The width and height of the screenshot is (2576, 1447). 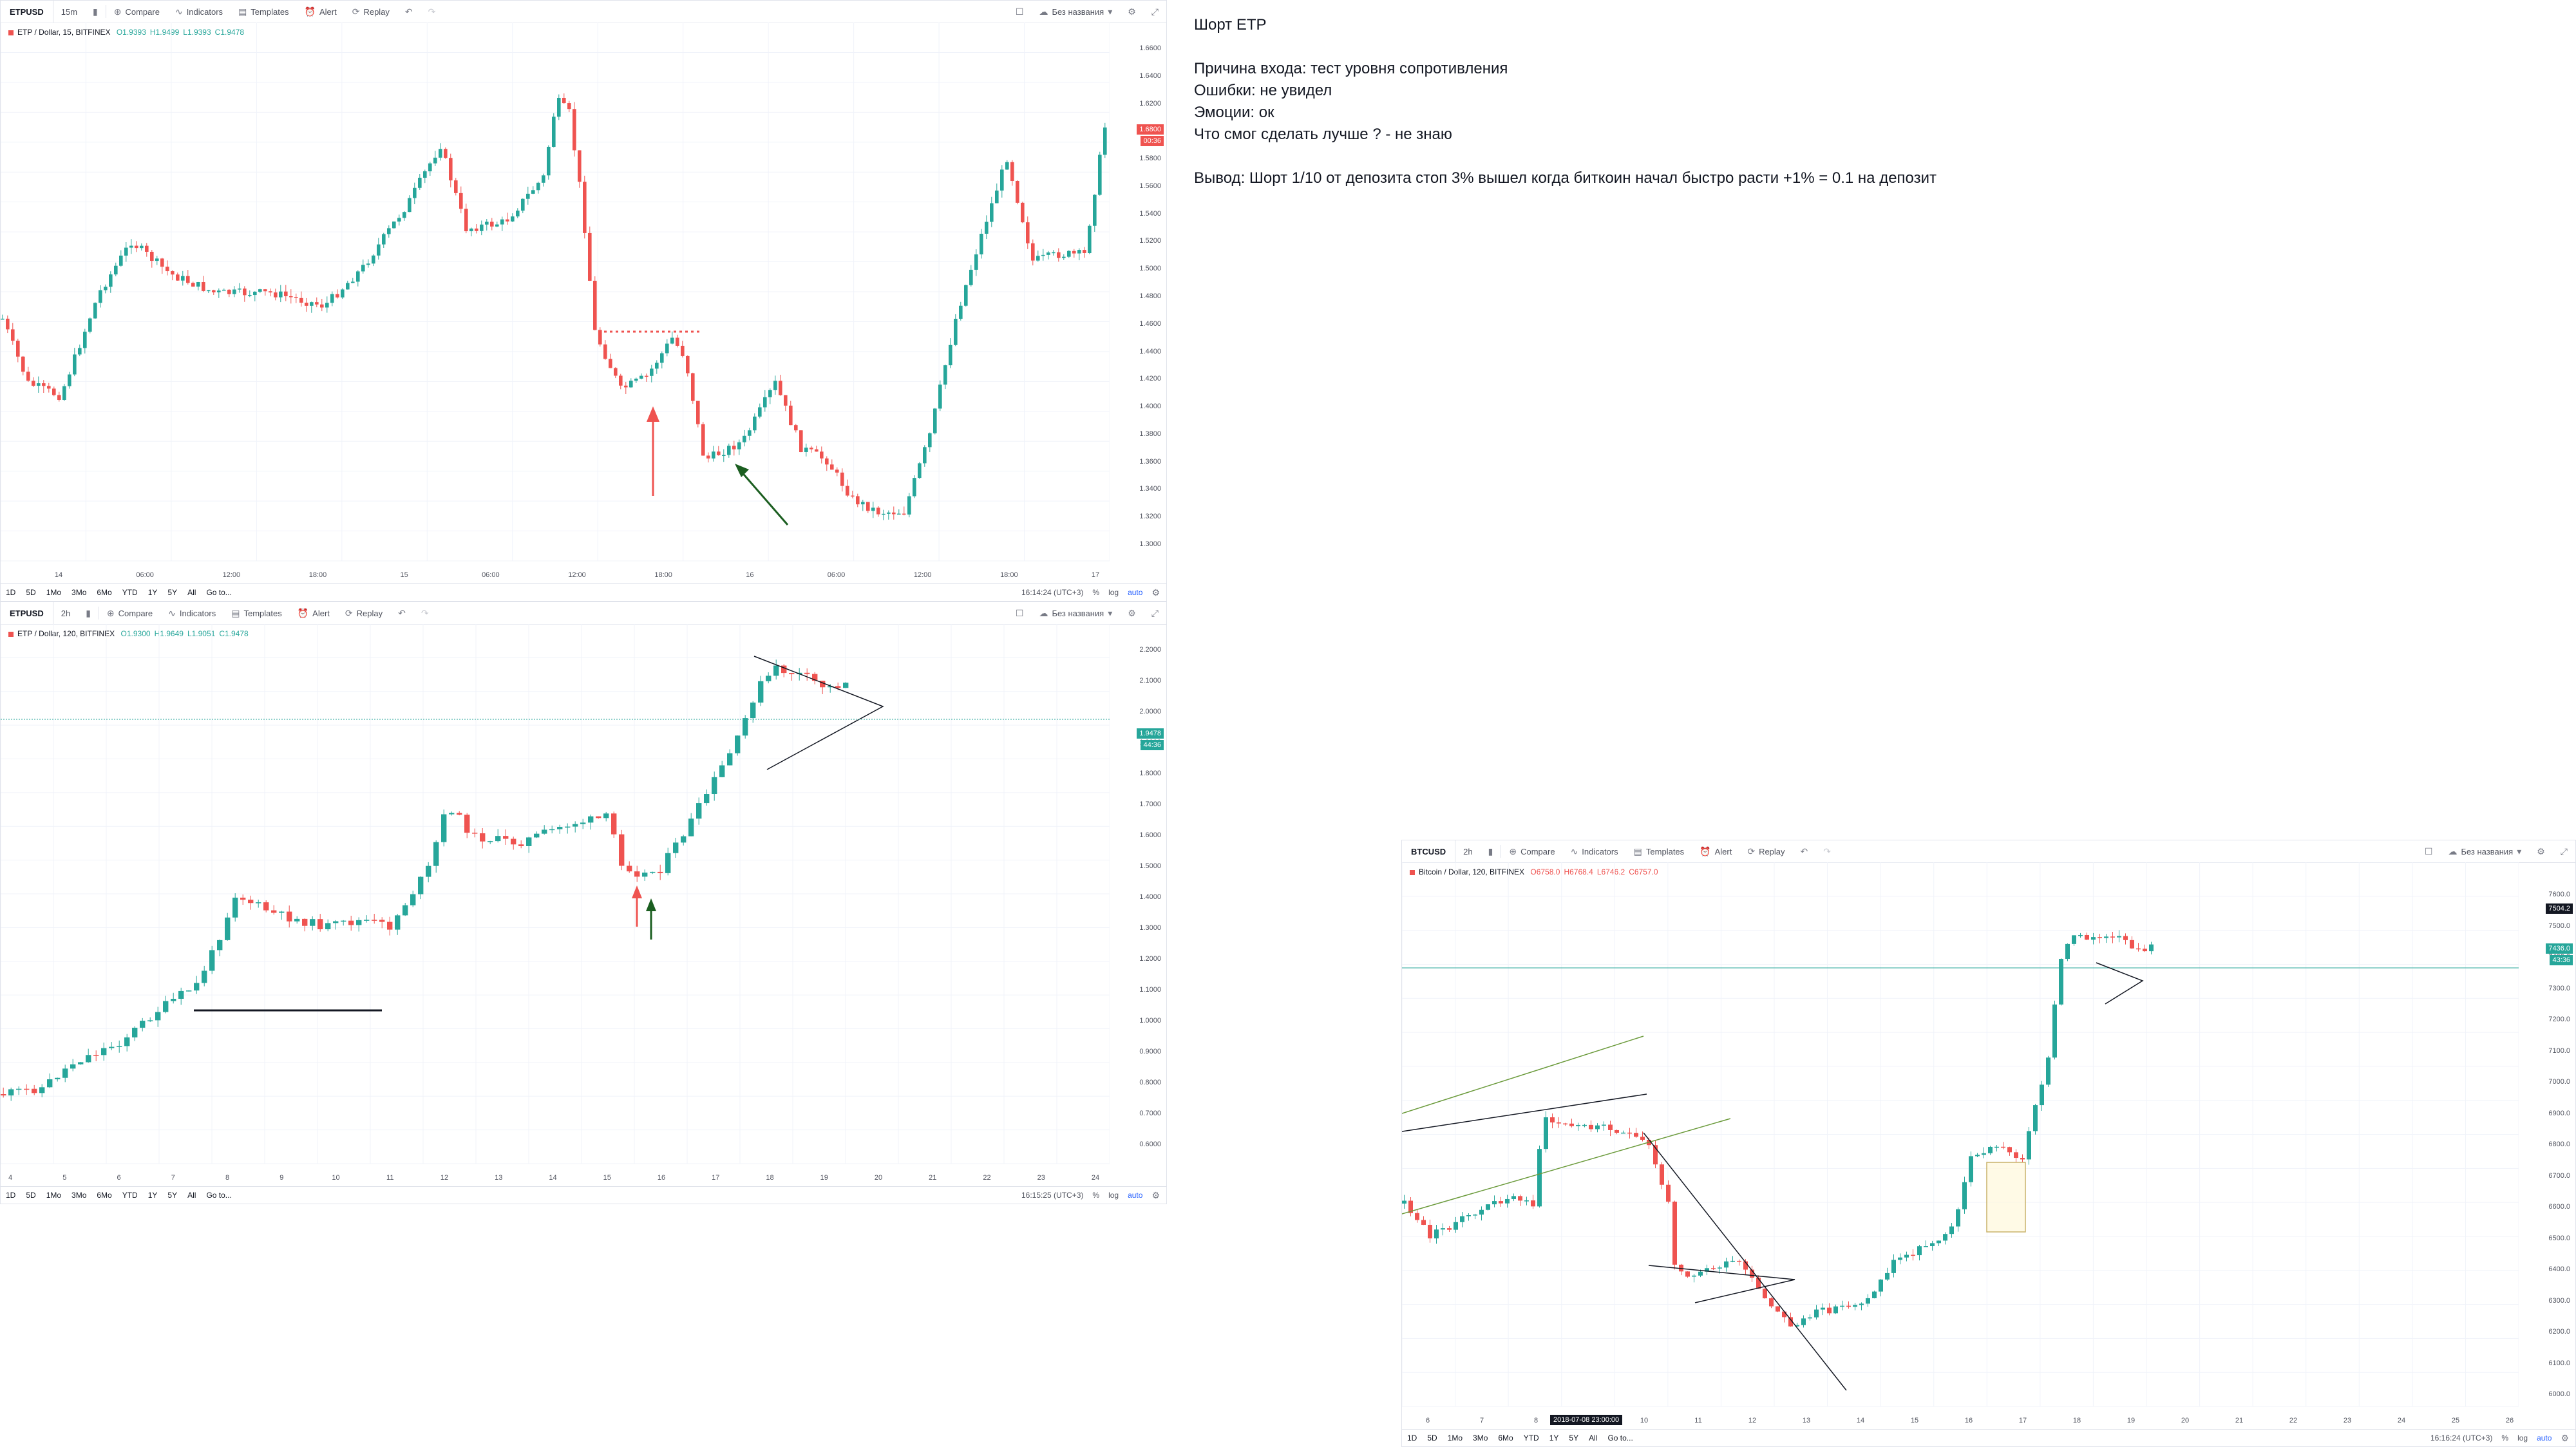 I want to click on clock-time: 16:16:24 (UTC+3), so click(x=2461, y=1437).